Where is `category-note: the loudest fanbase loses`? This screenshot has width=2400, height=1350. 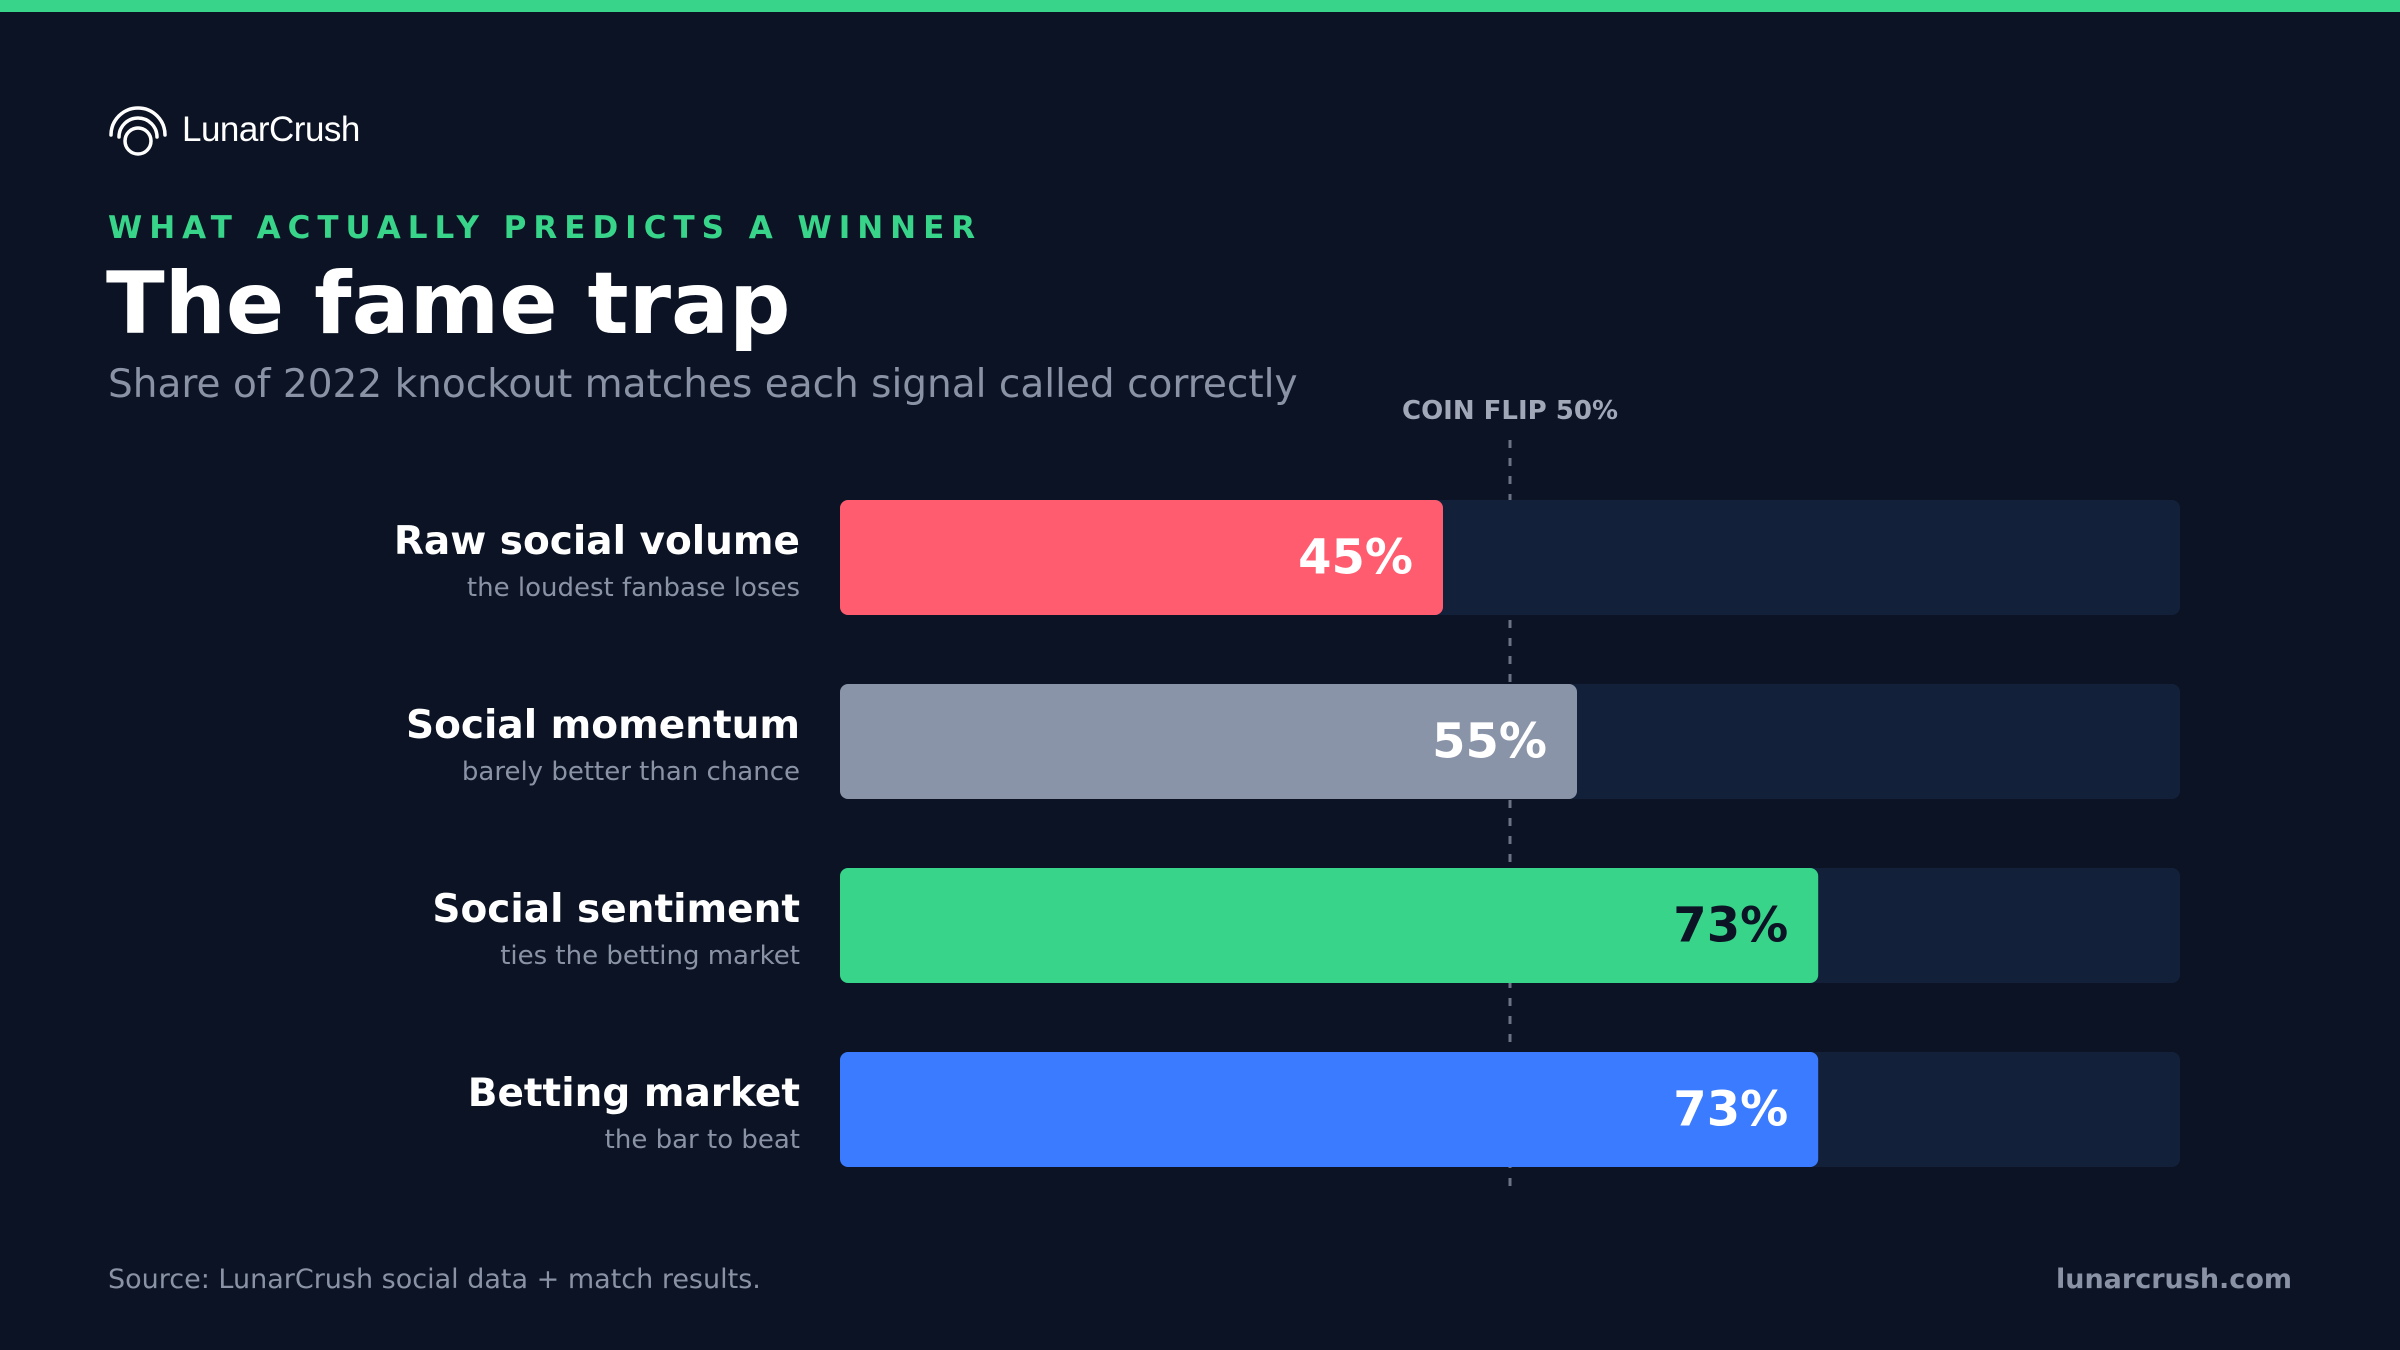
category-note: the loudest fanbase loses is located at coordinates (633, 588).